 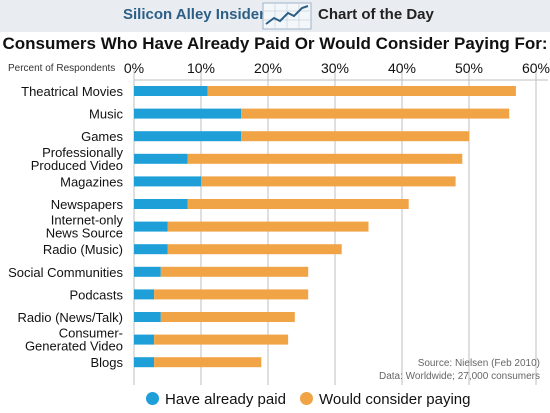 I want to click on category-label: Theatrical Movies, so click(x=72, y=91).